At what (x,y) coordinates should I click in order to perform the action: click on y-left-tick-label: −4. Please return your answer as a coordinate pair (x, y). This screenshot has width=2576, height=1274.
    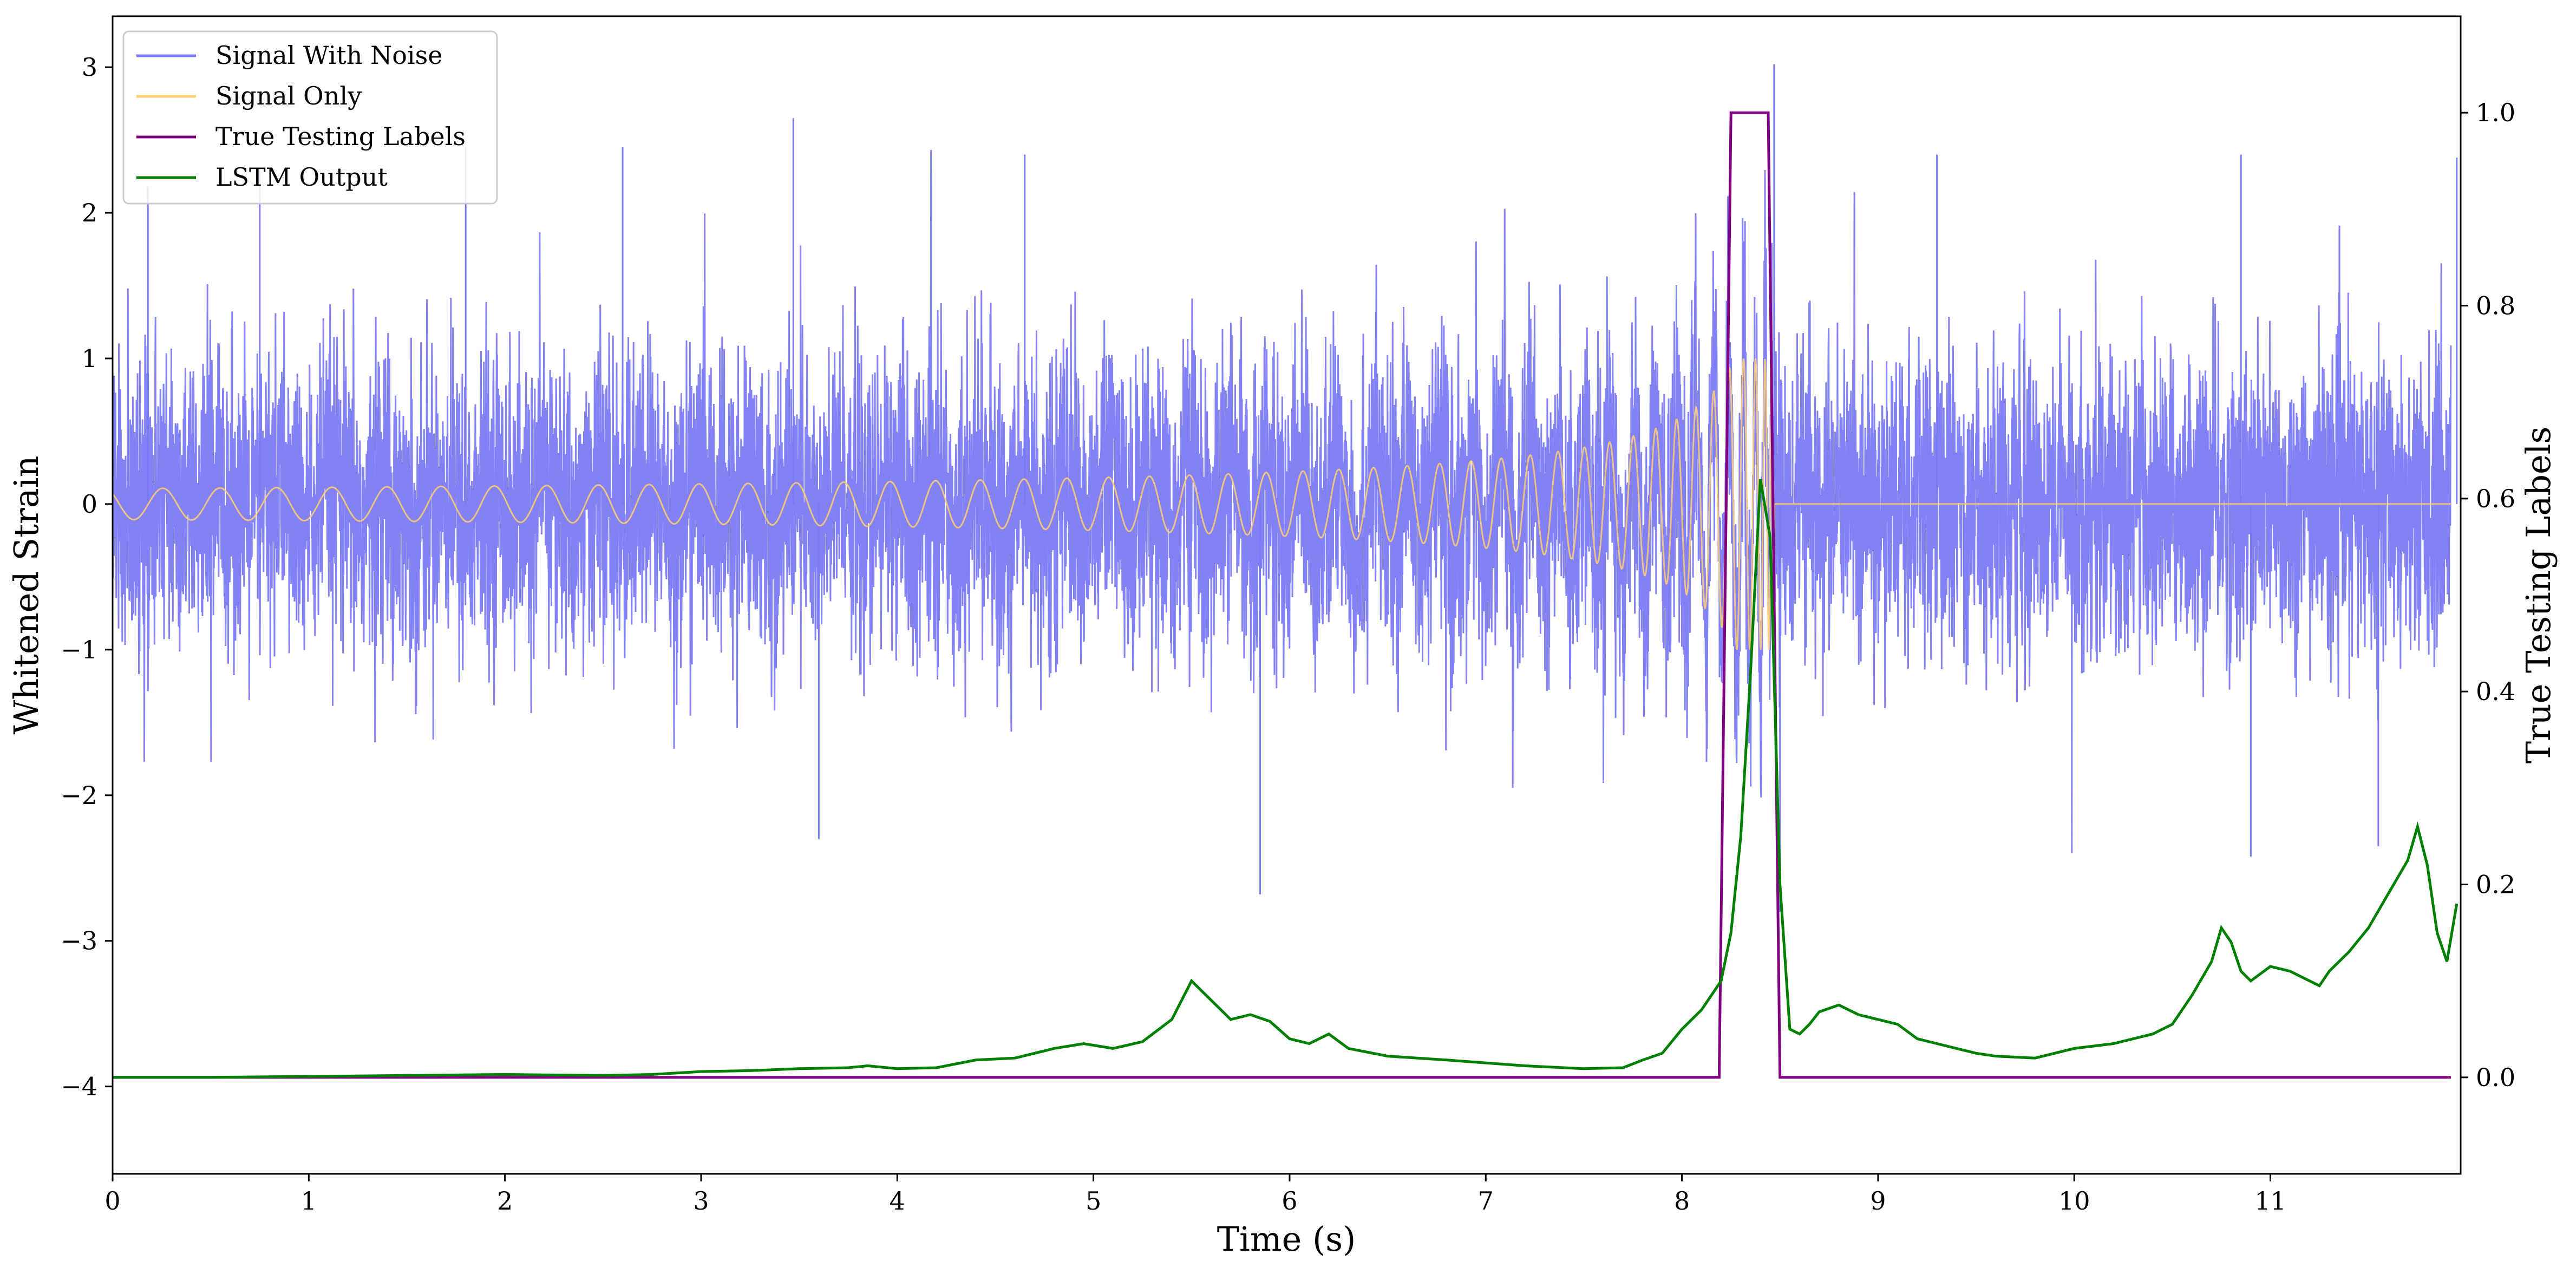
    Looking at the image, I should click on (79, 1086).